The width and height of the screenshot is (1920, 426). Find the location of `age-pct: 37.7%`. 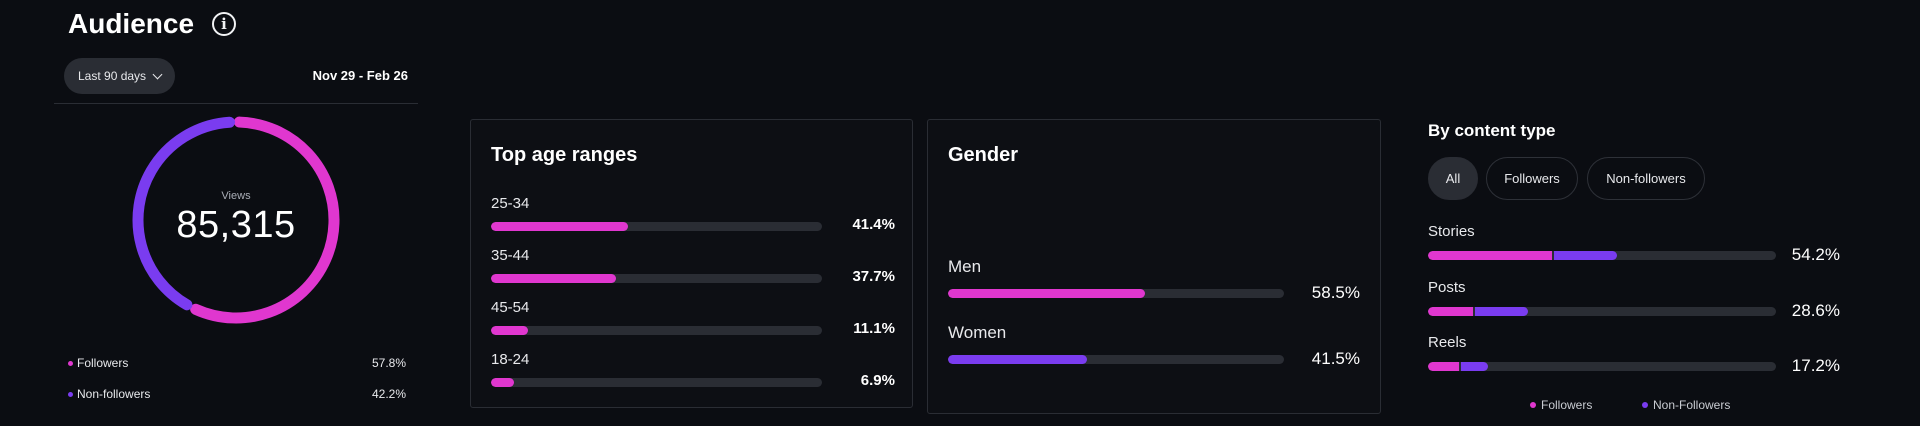

age-pct: 37.7% is located at coordinates (873, 276).